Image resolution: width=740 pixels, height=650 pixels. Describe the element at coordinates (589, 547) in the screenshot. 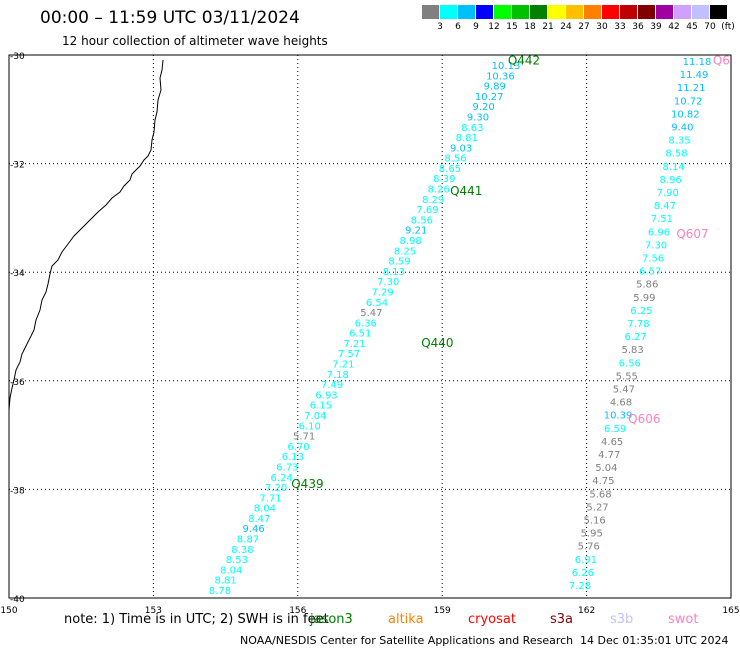

I see `track-b-value: 5.76` at that location.